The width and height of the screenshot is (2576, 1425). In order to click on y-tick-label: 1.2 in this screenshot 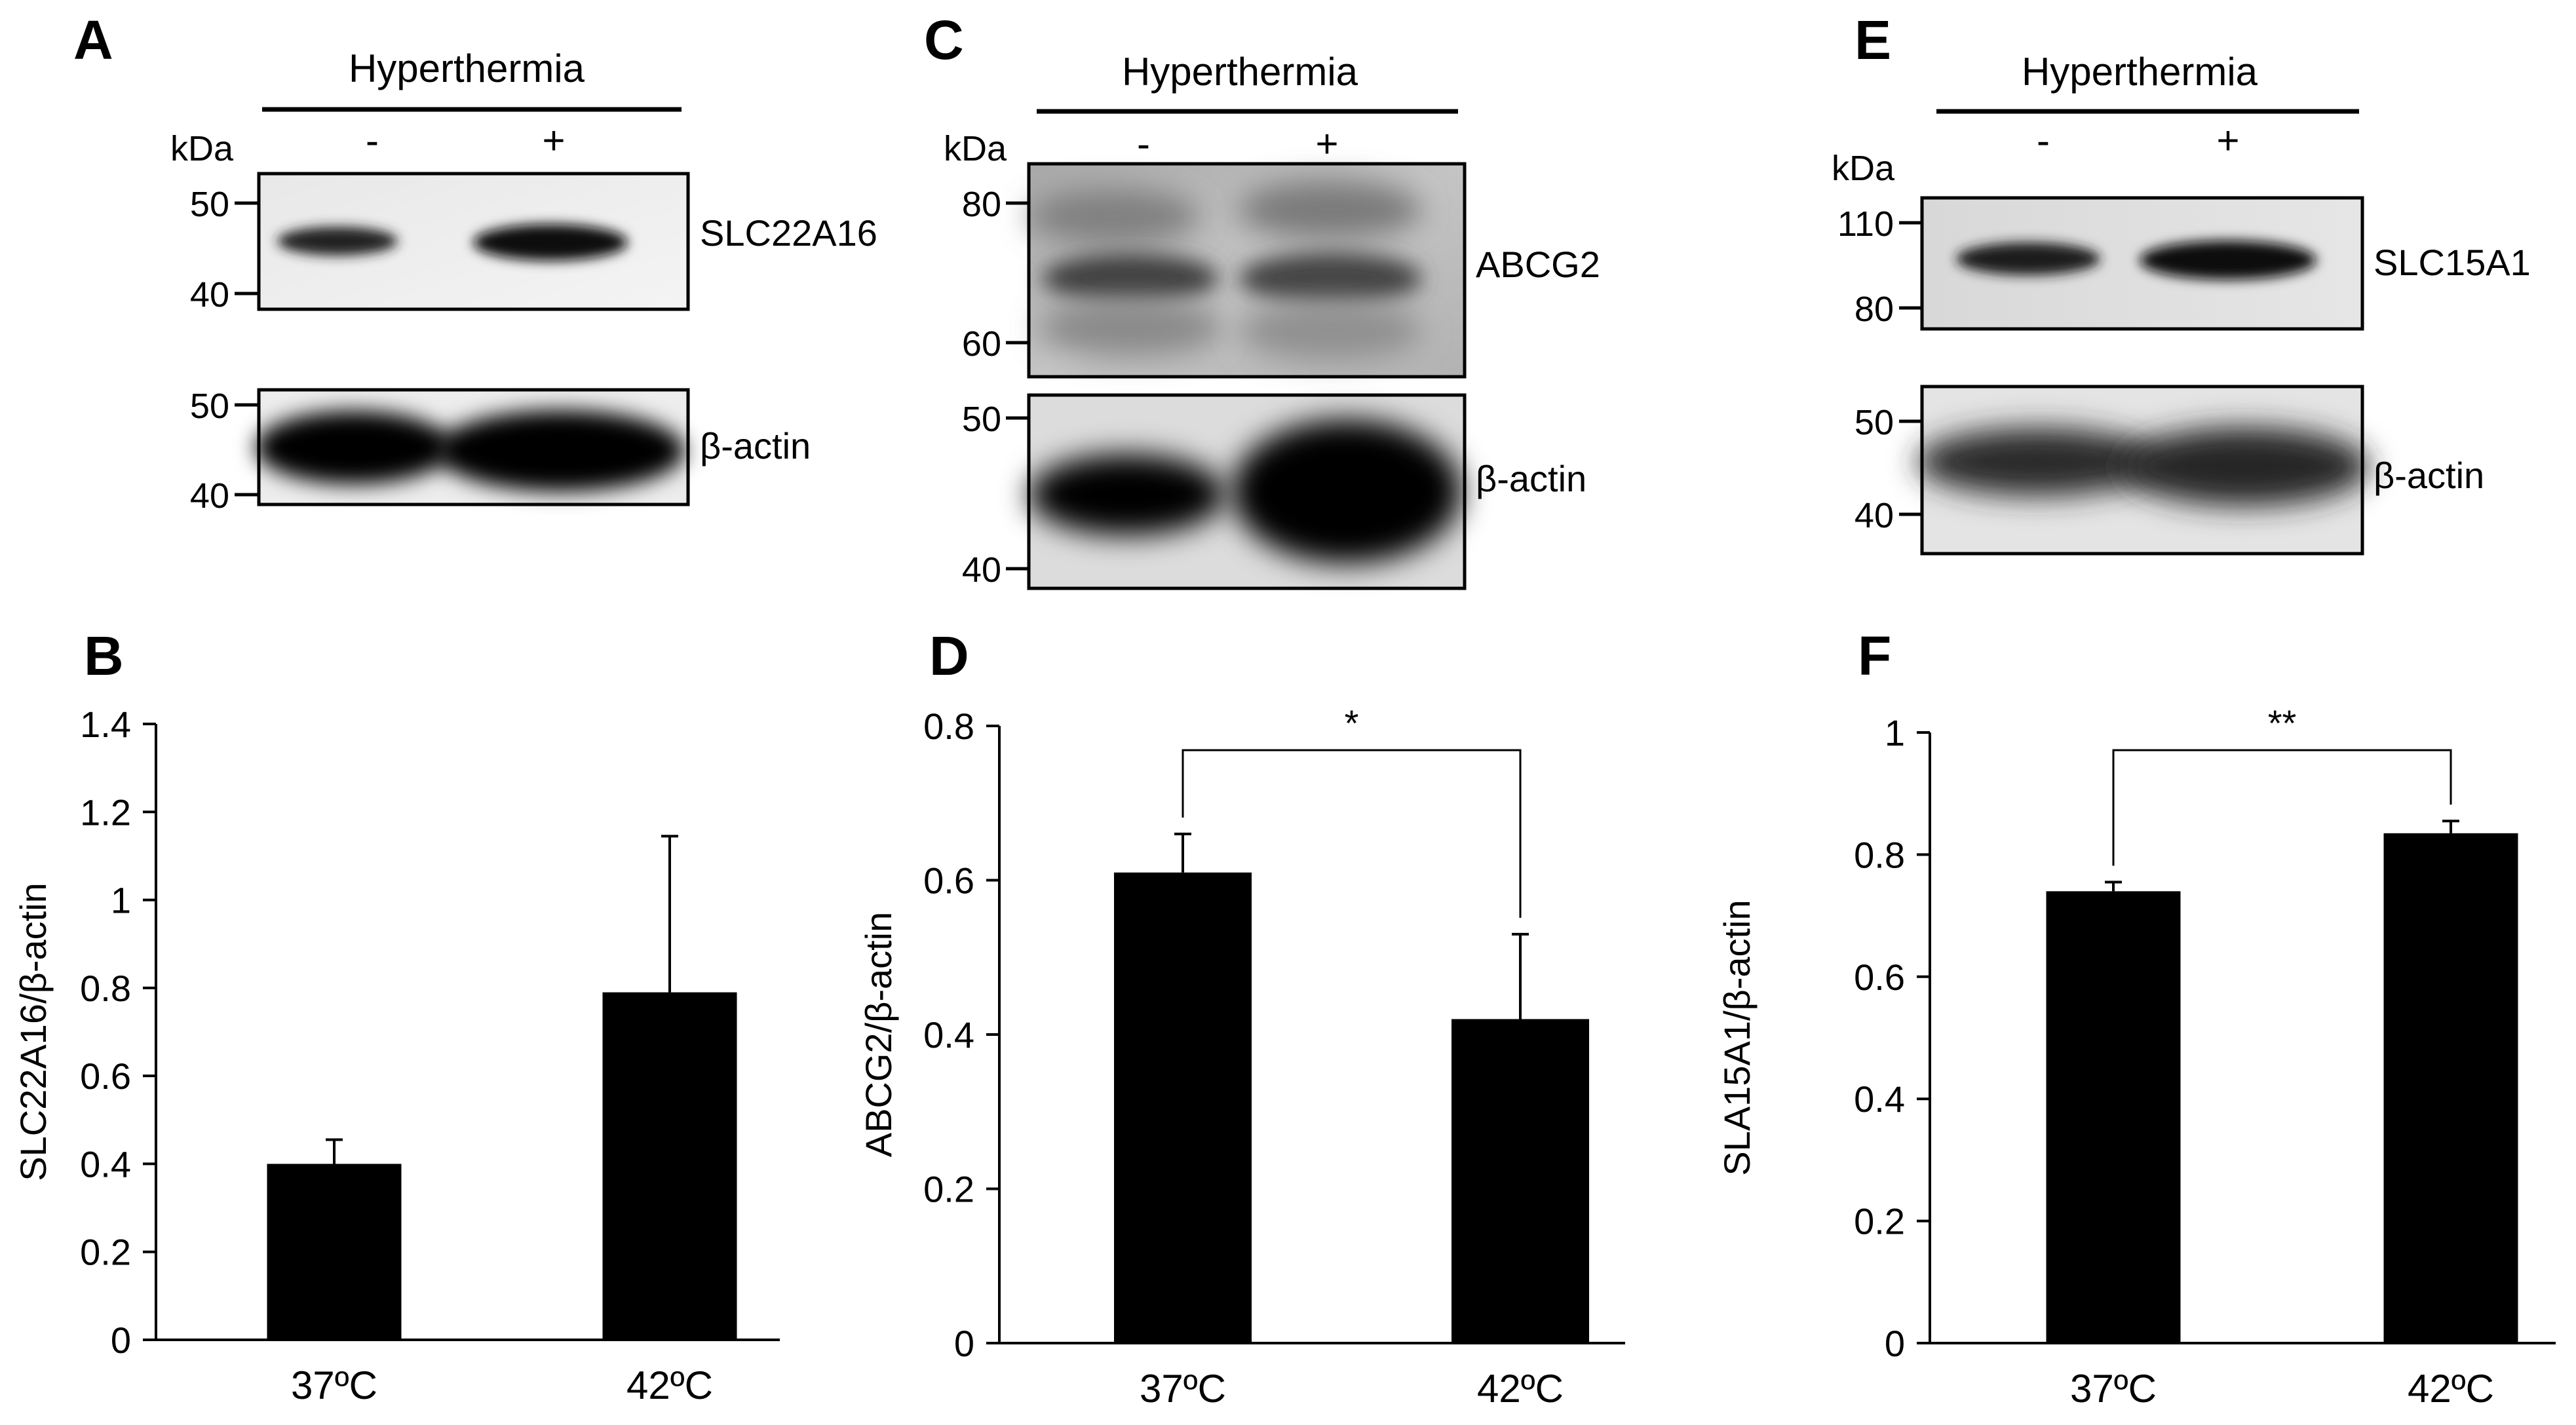, I will do `click(105, 812)`.